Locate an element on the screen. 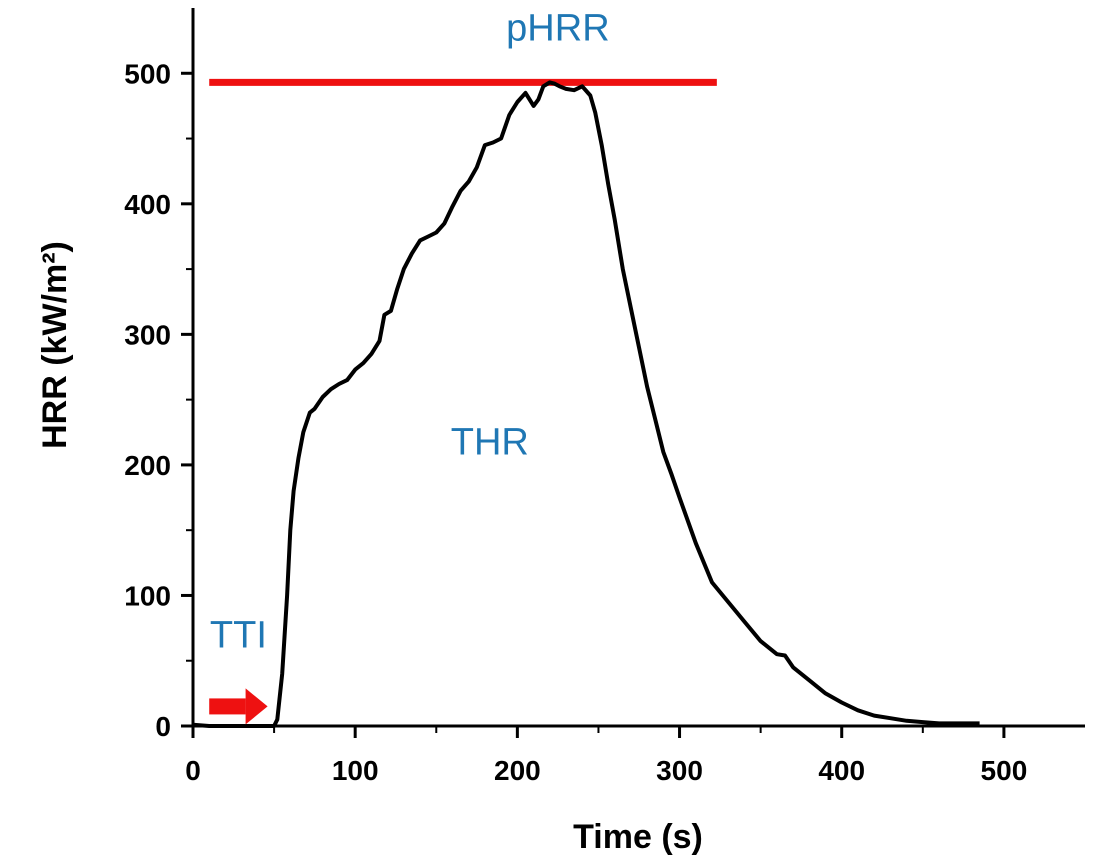 The width and height of the screenshot is (1094, 862). y-axis-title: HRR (kW/m²) is located at coordinates (55, 345).